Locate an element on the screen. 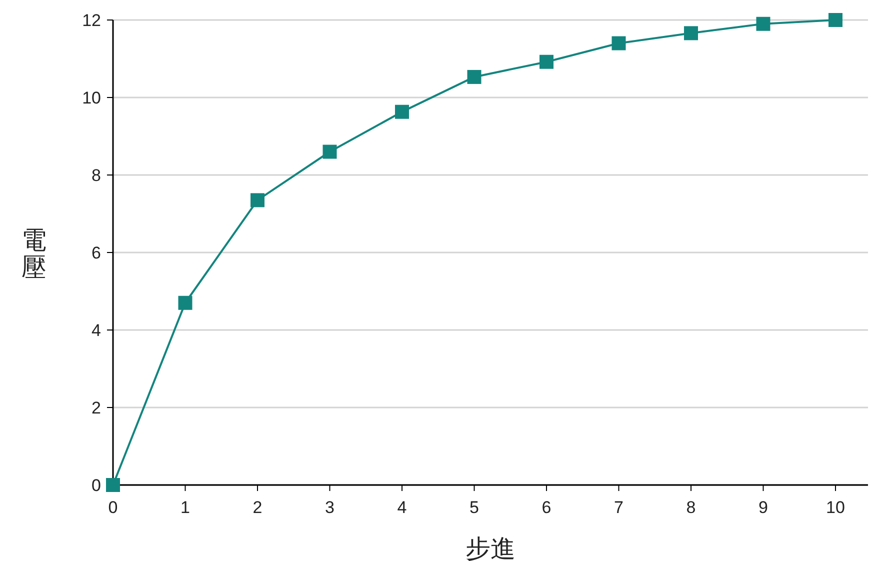 This screenshot has height=561, width=869. x-tick-label: 10 is located at coordinates (835, 507).